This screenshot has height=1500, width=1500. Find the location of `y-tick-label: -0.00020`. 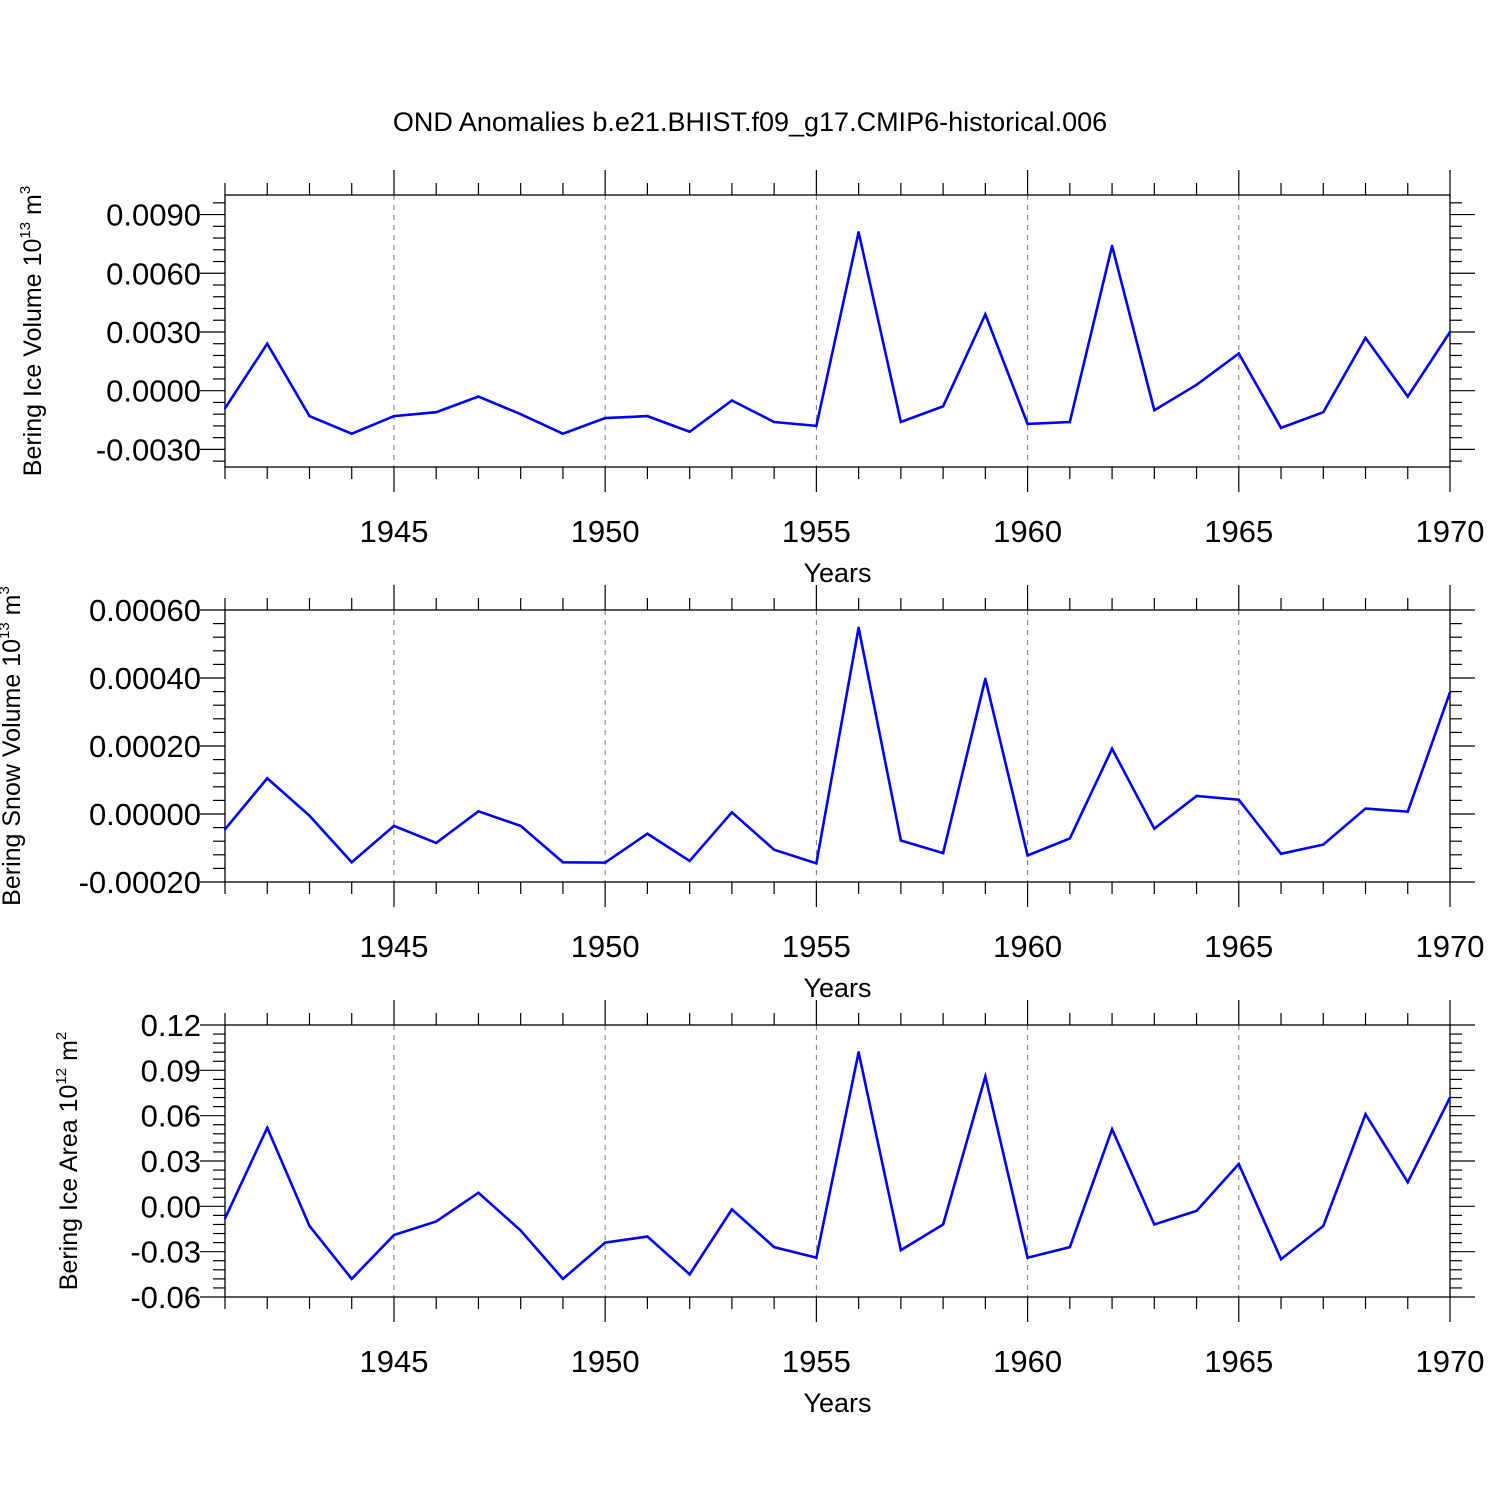

y-tick-label: -0.00020 is located at coordinates (140, 882).